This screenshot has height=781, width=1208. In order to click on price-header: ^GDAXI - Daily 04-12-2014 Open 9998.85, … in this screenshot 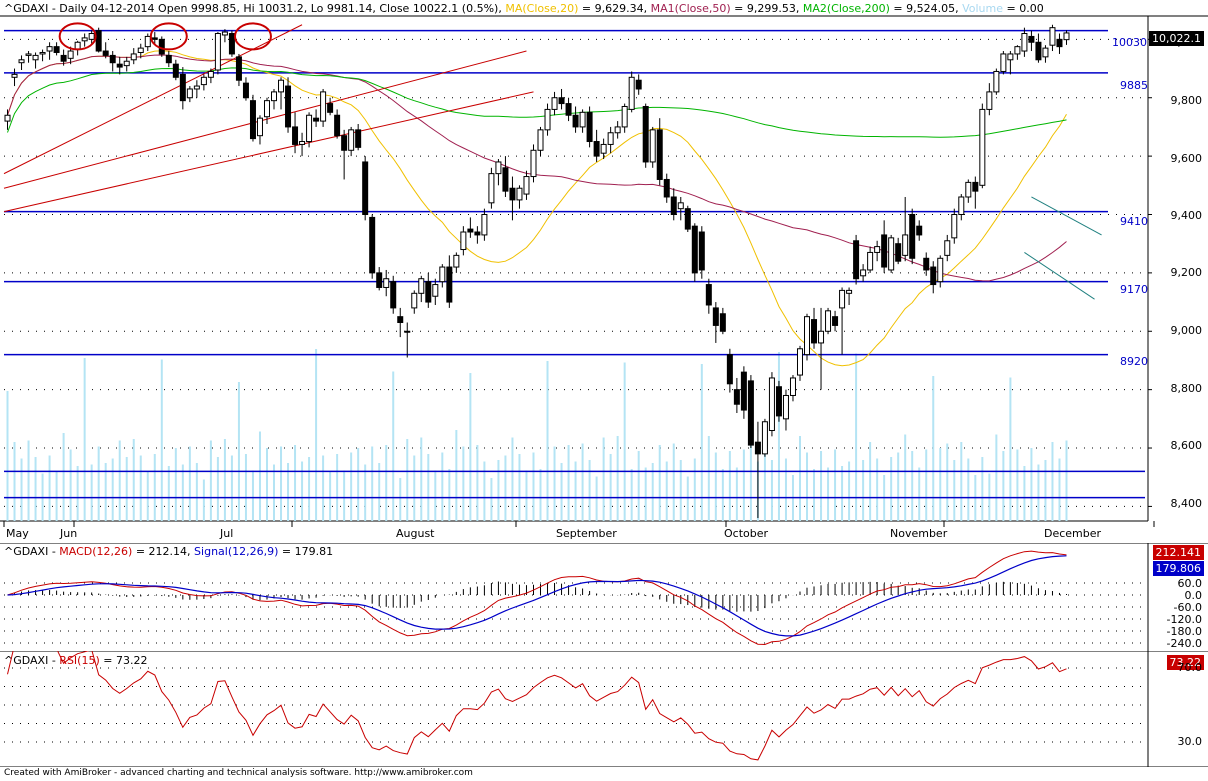, I will do `click(524, 8)`.